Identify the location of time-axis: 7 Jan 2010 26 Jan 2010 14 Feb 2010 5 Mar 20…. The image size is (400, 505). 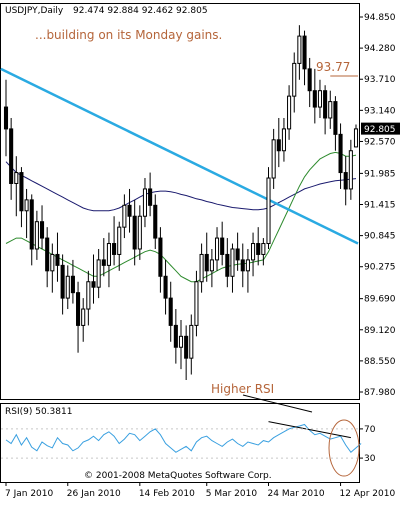
(200, 490).